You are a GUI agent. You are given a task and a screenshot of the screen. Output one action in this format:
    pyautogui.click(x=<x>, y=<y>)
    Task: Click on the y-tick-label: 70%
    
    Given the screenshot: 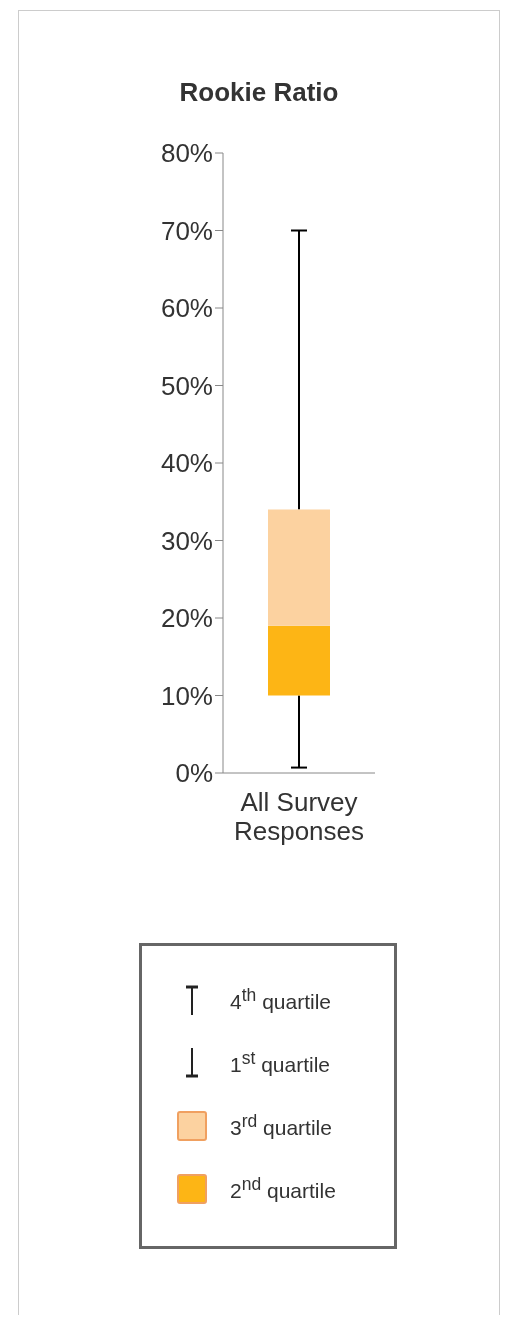 What is the action you would take?
    pyautogui.click(x=186, y=230)
    